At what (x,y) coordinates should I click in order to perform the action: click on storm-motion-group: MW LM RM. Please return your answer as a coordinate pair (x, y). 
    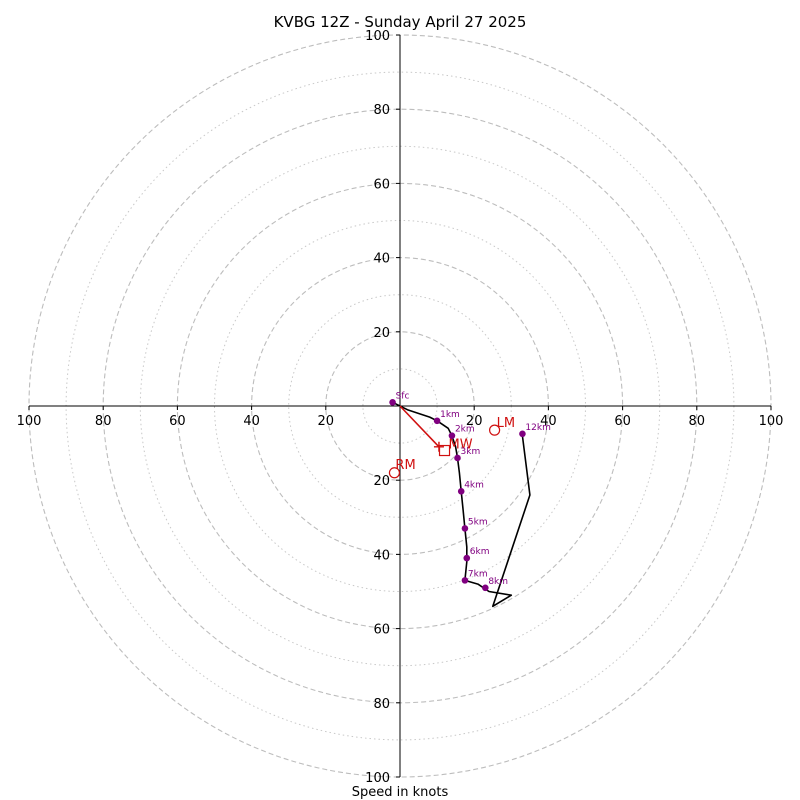
    Looking at the image, I should click on (451, 442).